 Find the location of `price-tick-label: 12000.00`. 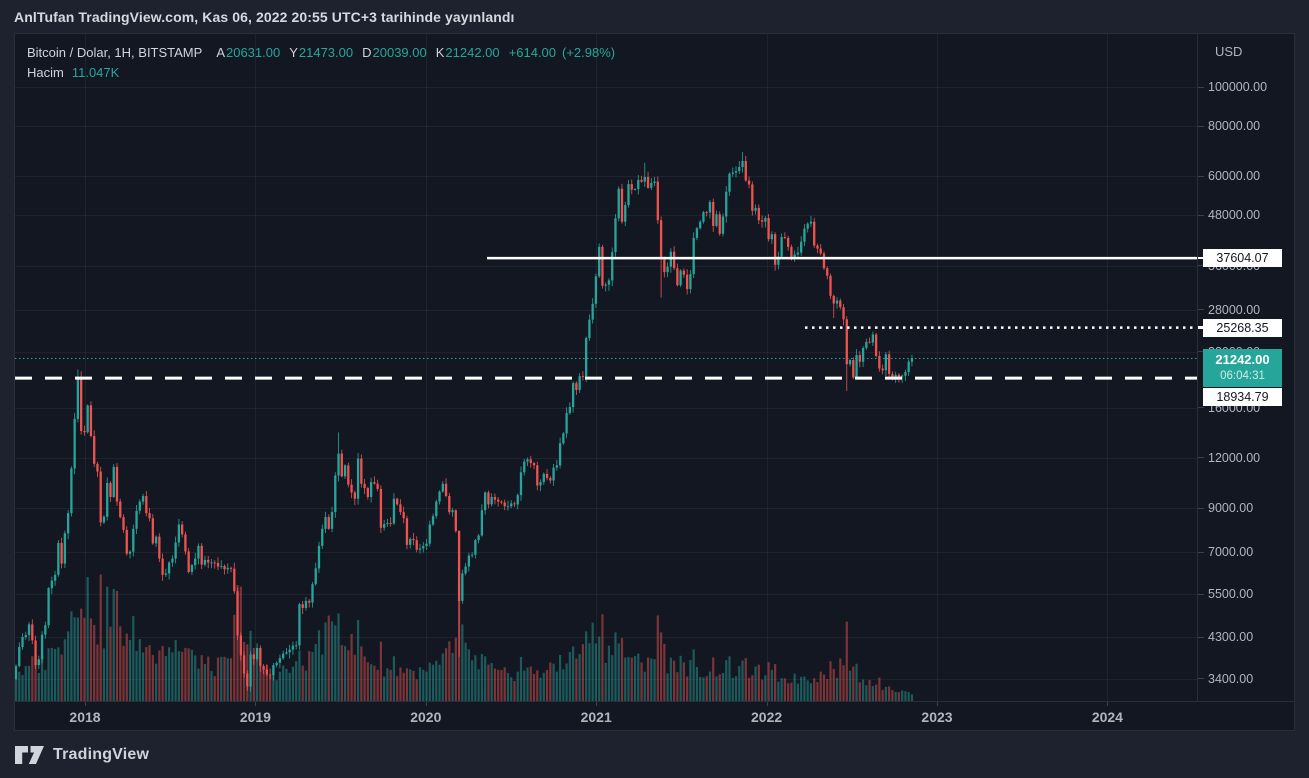

price-tick-label: 12000.00 is located at coordinates (1234, 457).